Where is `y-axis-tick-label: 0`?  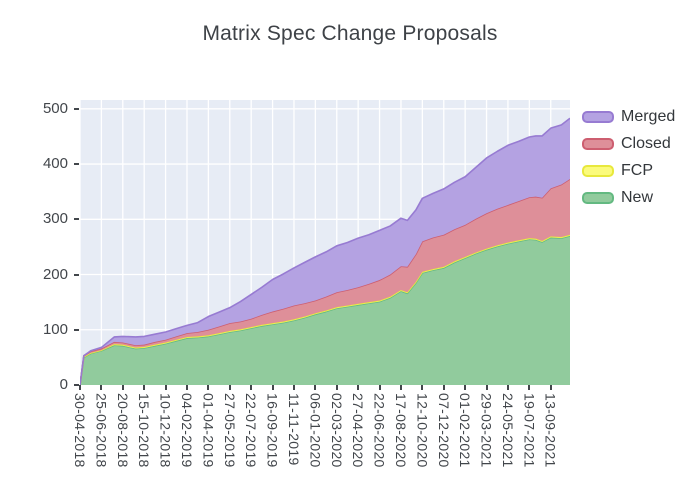 y-axis-tick-label: 0 is located at coordinates (63, 384).